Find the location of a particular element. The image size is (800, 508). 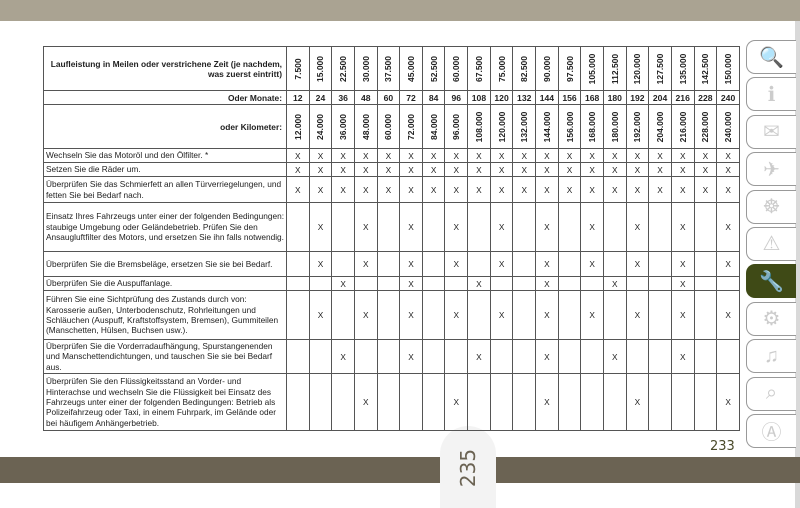

months-header-row-cell: 24 is located at coordinates (320, 97).